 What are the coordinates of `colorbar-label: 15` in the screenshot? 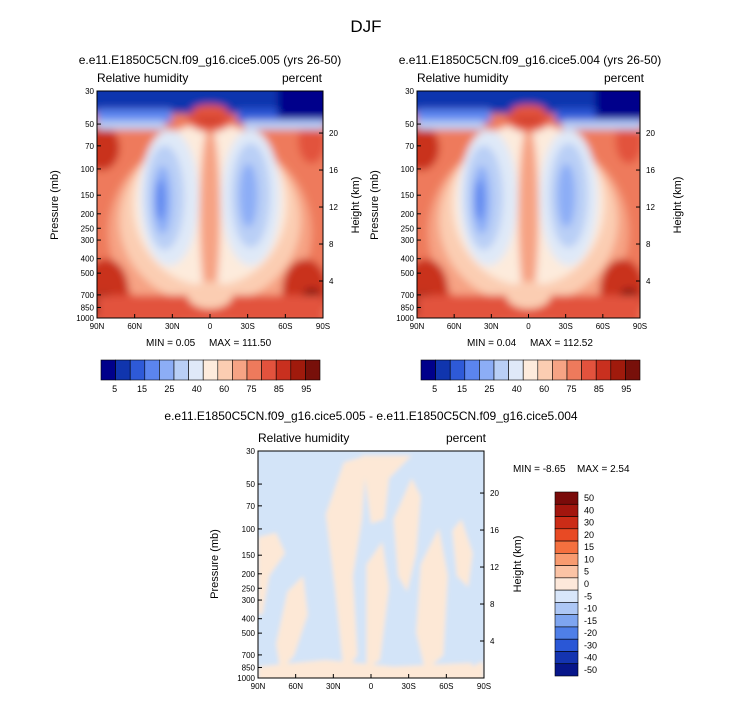 It's located at (462, 389).